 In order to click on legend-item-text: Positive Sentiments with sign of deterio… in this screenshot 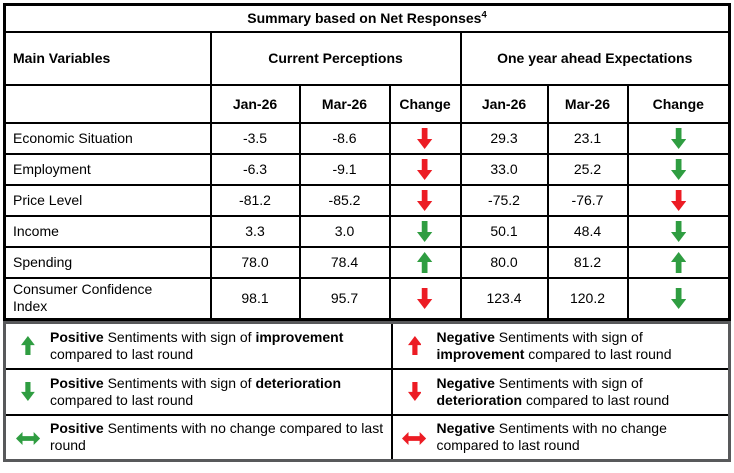, I will do `click(196, 391)`.